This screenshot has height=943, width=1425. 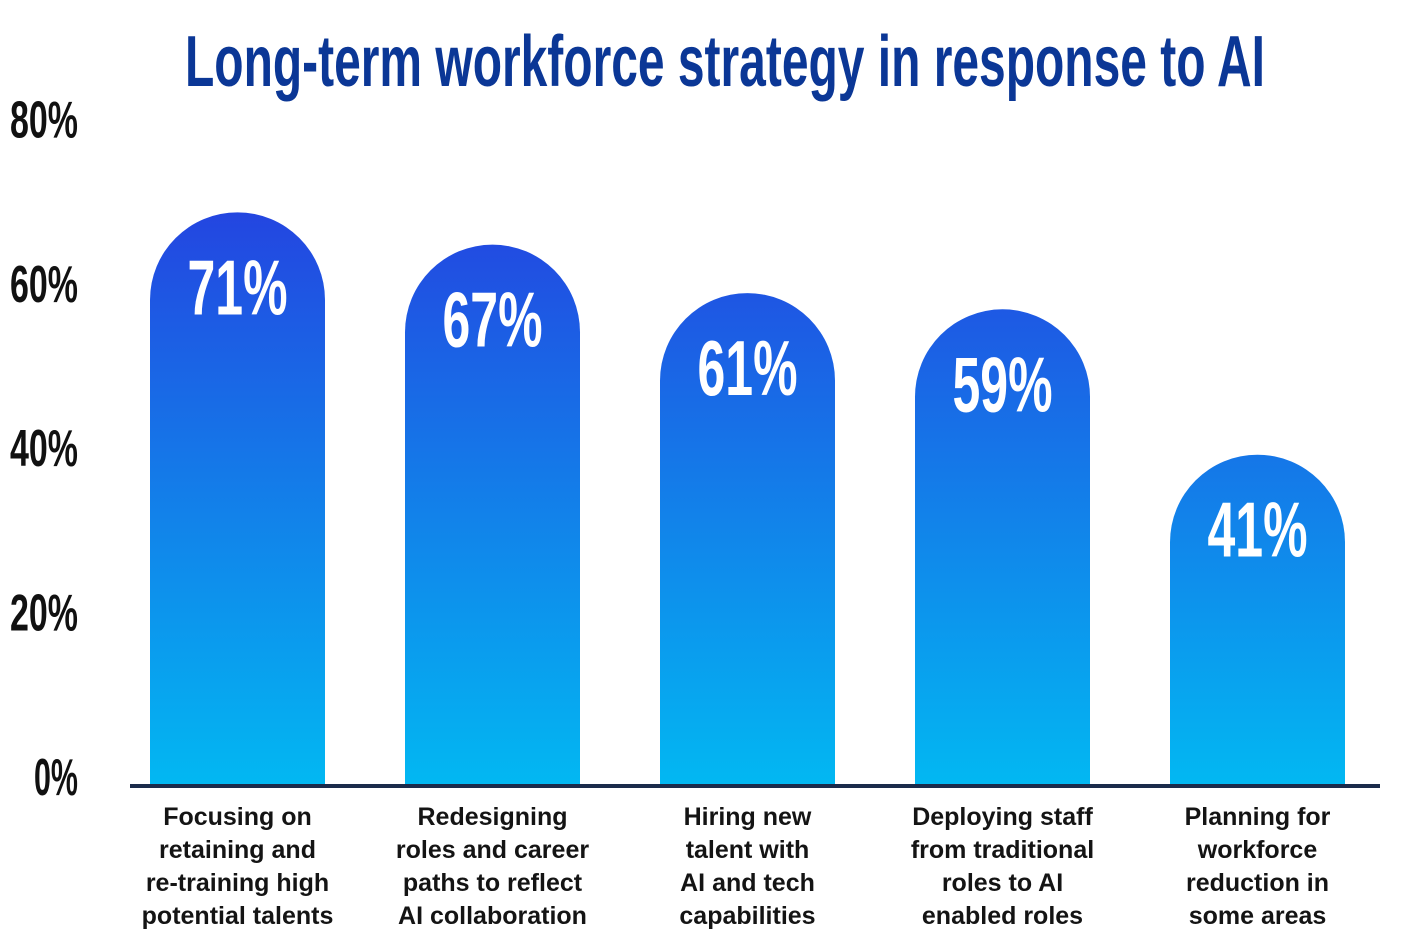 I want to click on x-tick-label: retaining and, so click(x=237, y=850).